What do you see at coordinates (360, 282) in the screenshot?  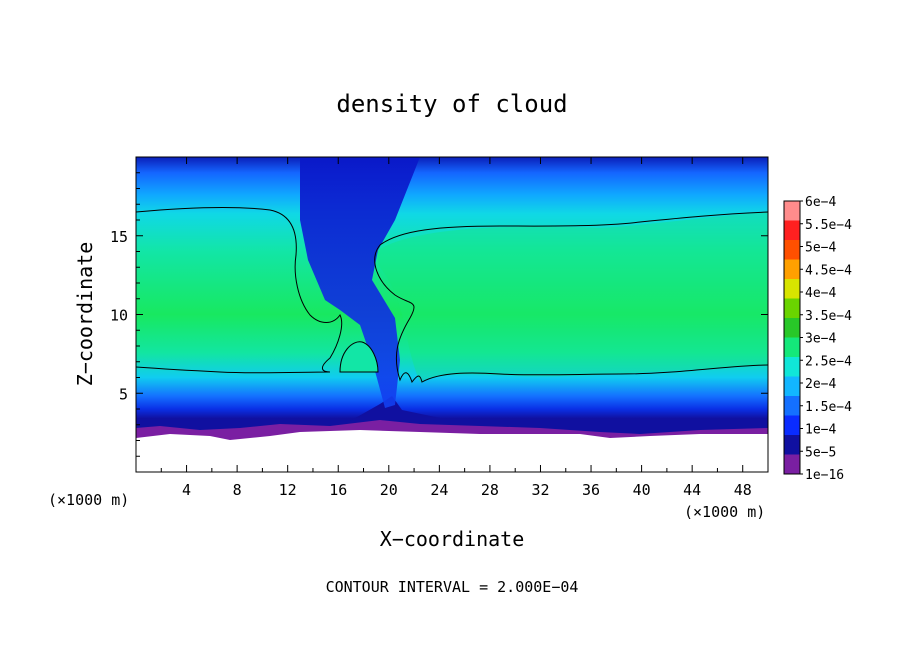 I see `updraft-plume` at bounding box center [360, 282].